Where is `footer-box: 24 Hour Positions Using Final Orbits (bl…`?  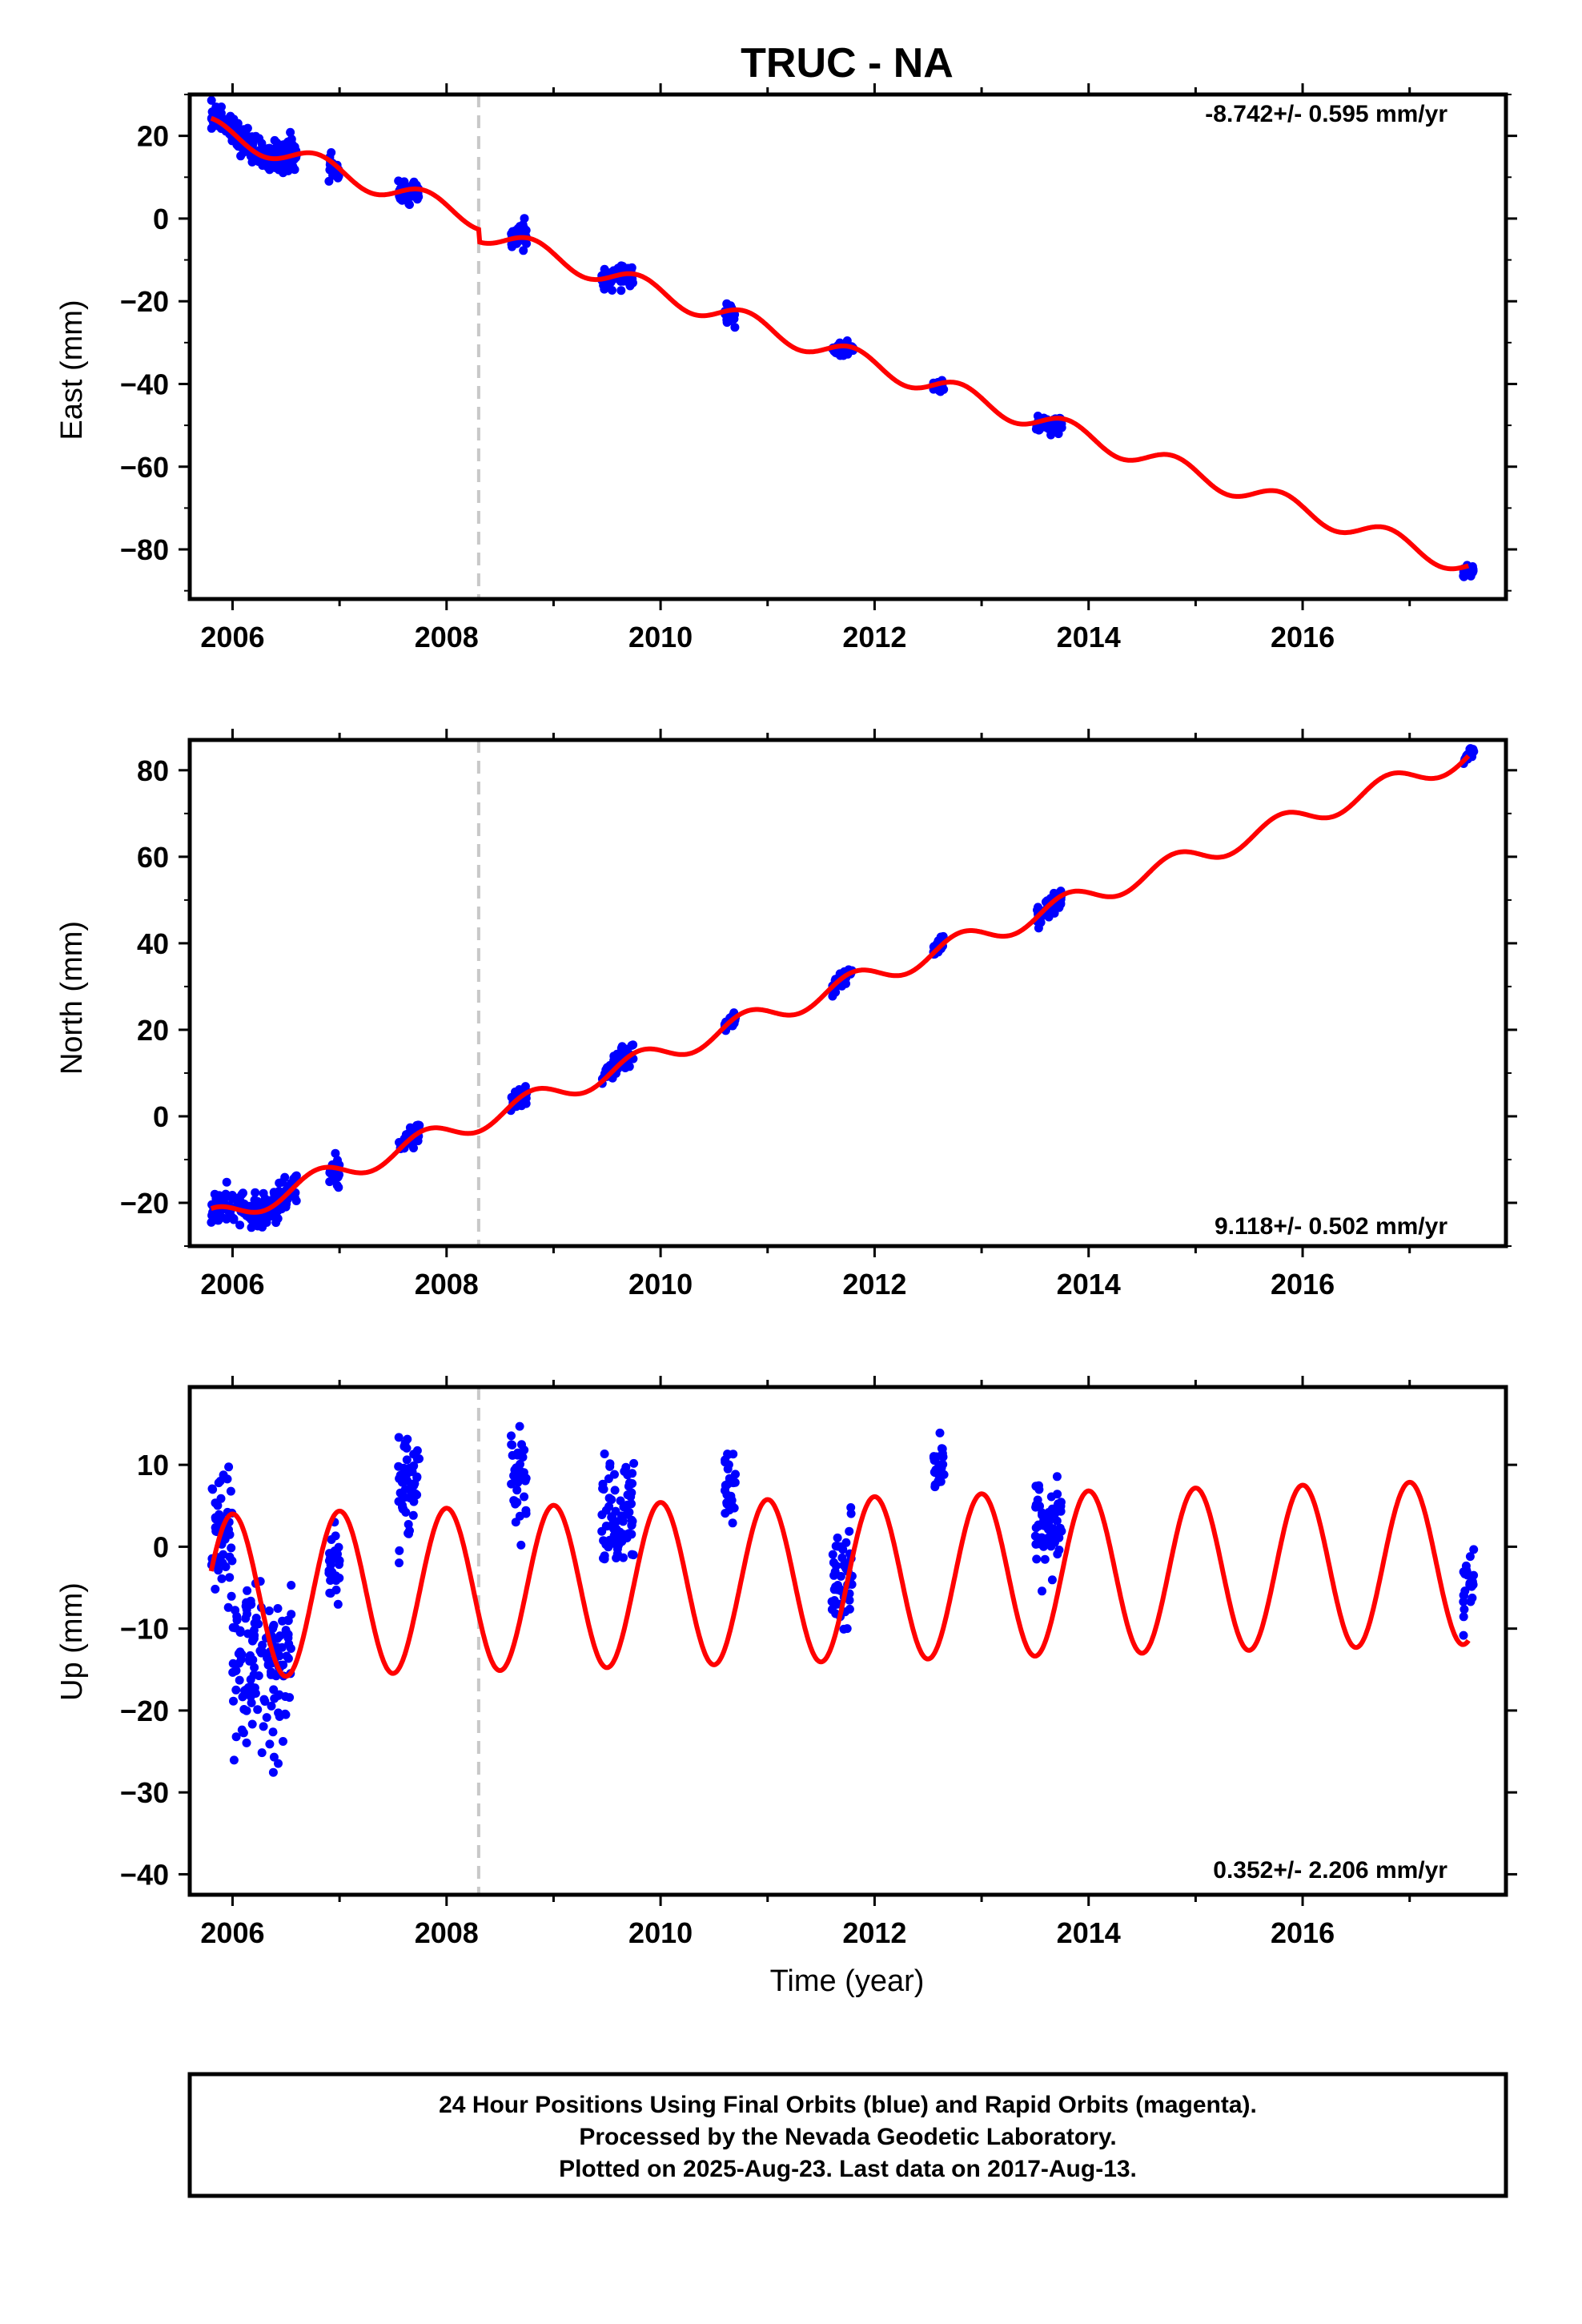 footer-box: 24 Hour Positions Using Final Orbits (bl… is located at coordinates (847, 2135).